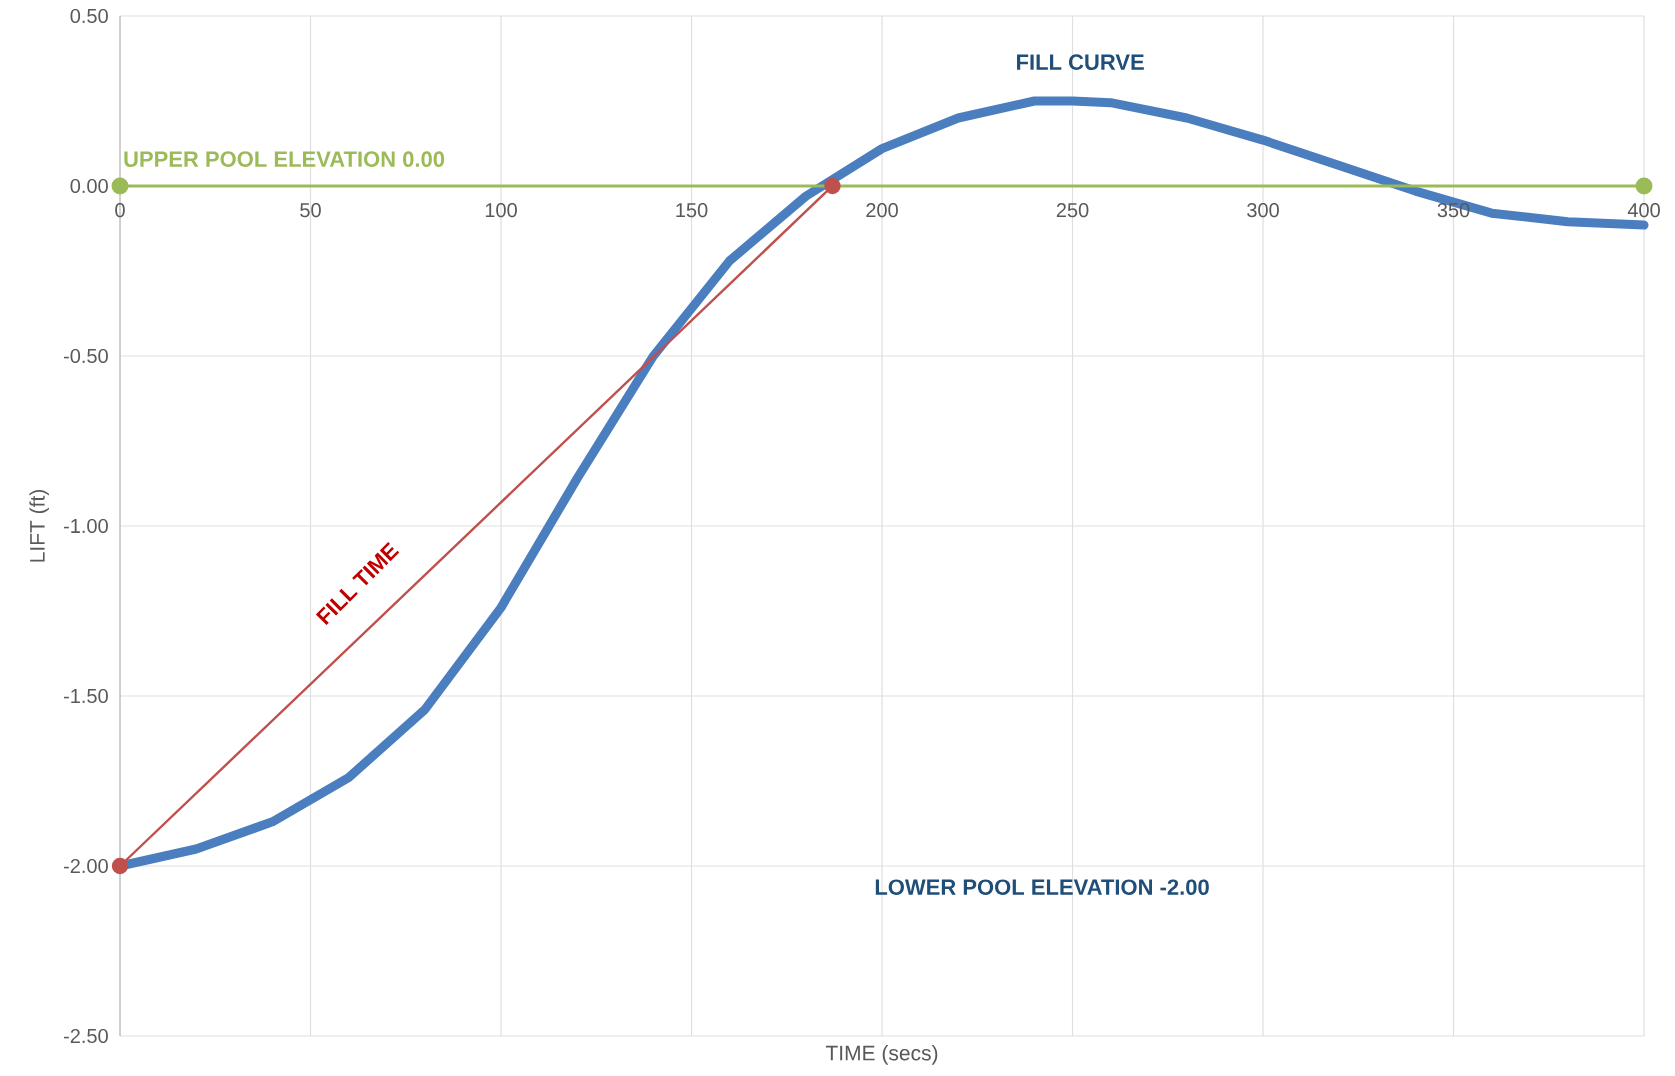  What do you see at coordinates (1263, 210) in the screenshot?
I see `x-tick-label: 300` at bounding box center [1263, 210].